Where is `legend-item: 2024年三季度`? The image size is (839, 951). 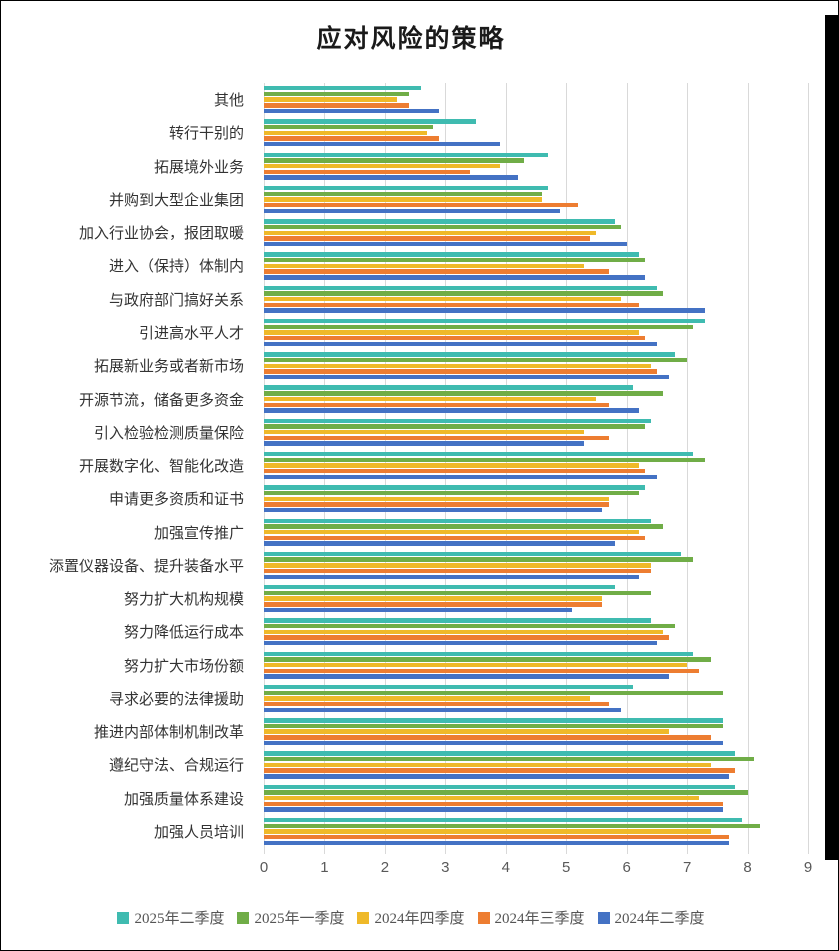 legend-item: 2024年三季度 is located at coordinates (531, 917).